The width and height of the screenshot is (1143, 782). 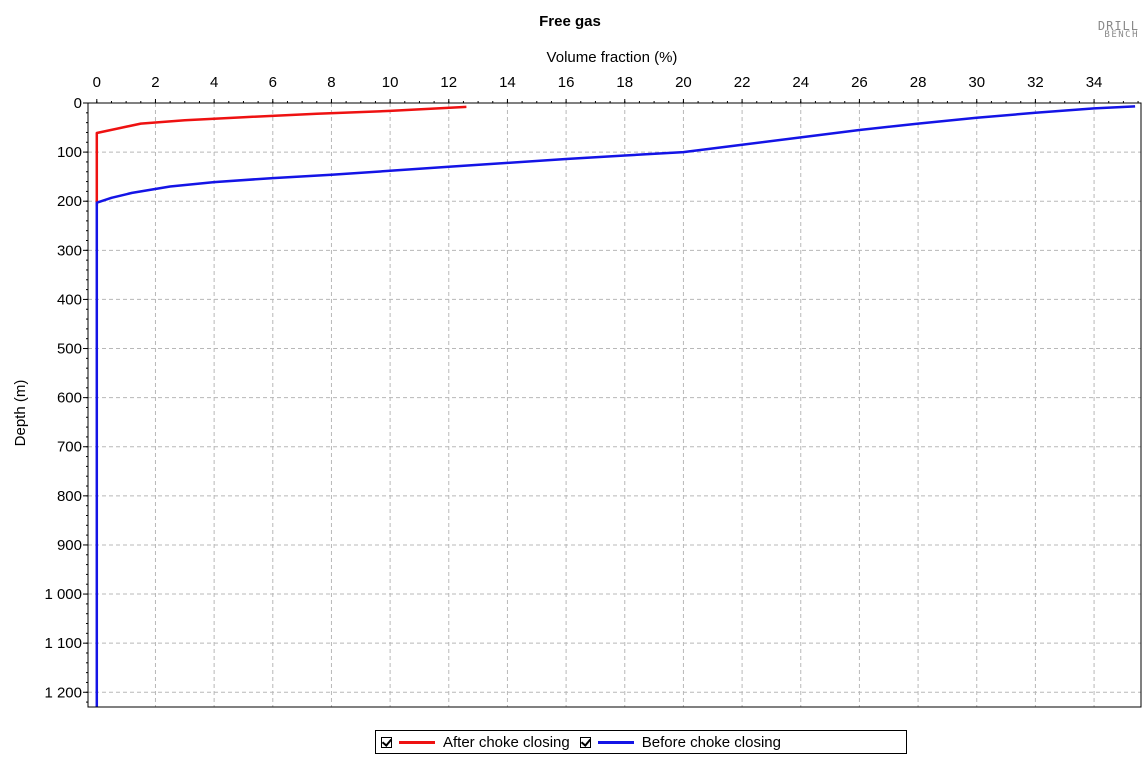 What do you see at coordinates (976, 82) in the screenshot?
I see `x-tick-label: 30` at bounding box center [976, 82].